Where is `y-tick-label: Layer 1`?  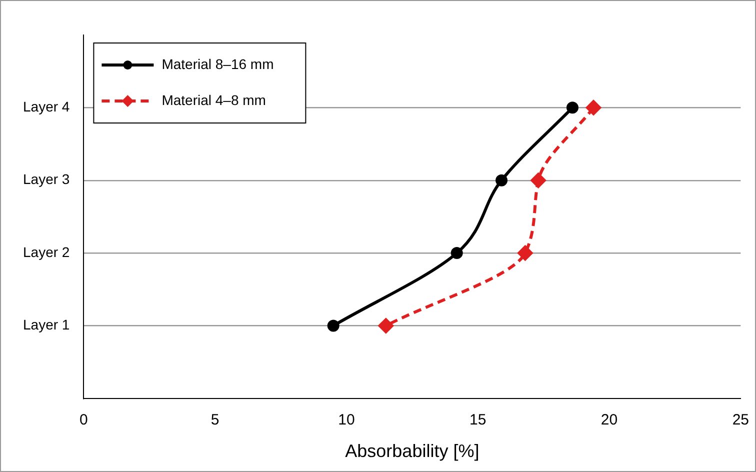
y-tick-label: Layer 1 is located at coordinates (46, 324).